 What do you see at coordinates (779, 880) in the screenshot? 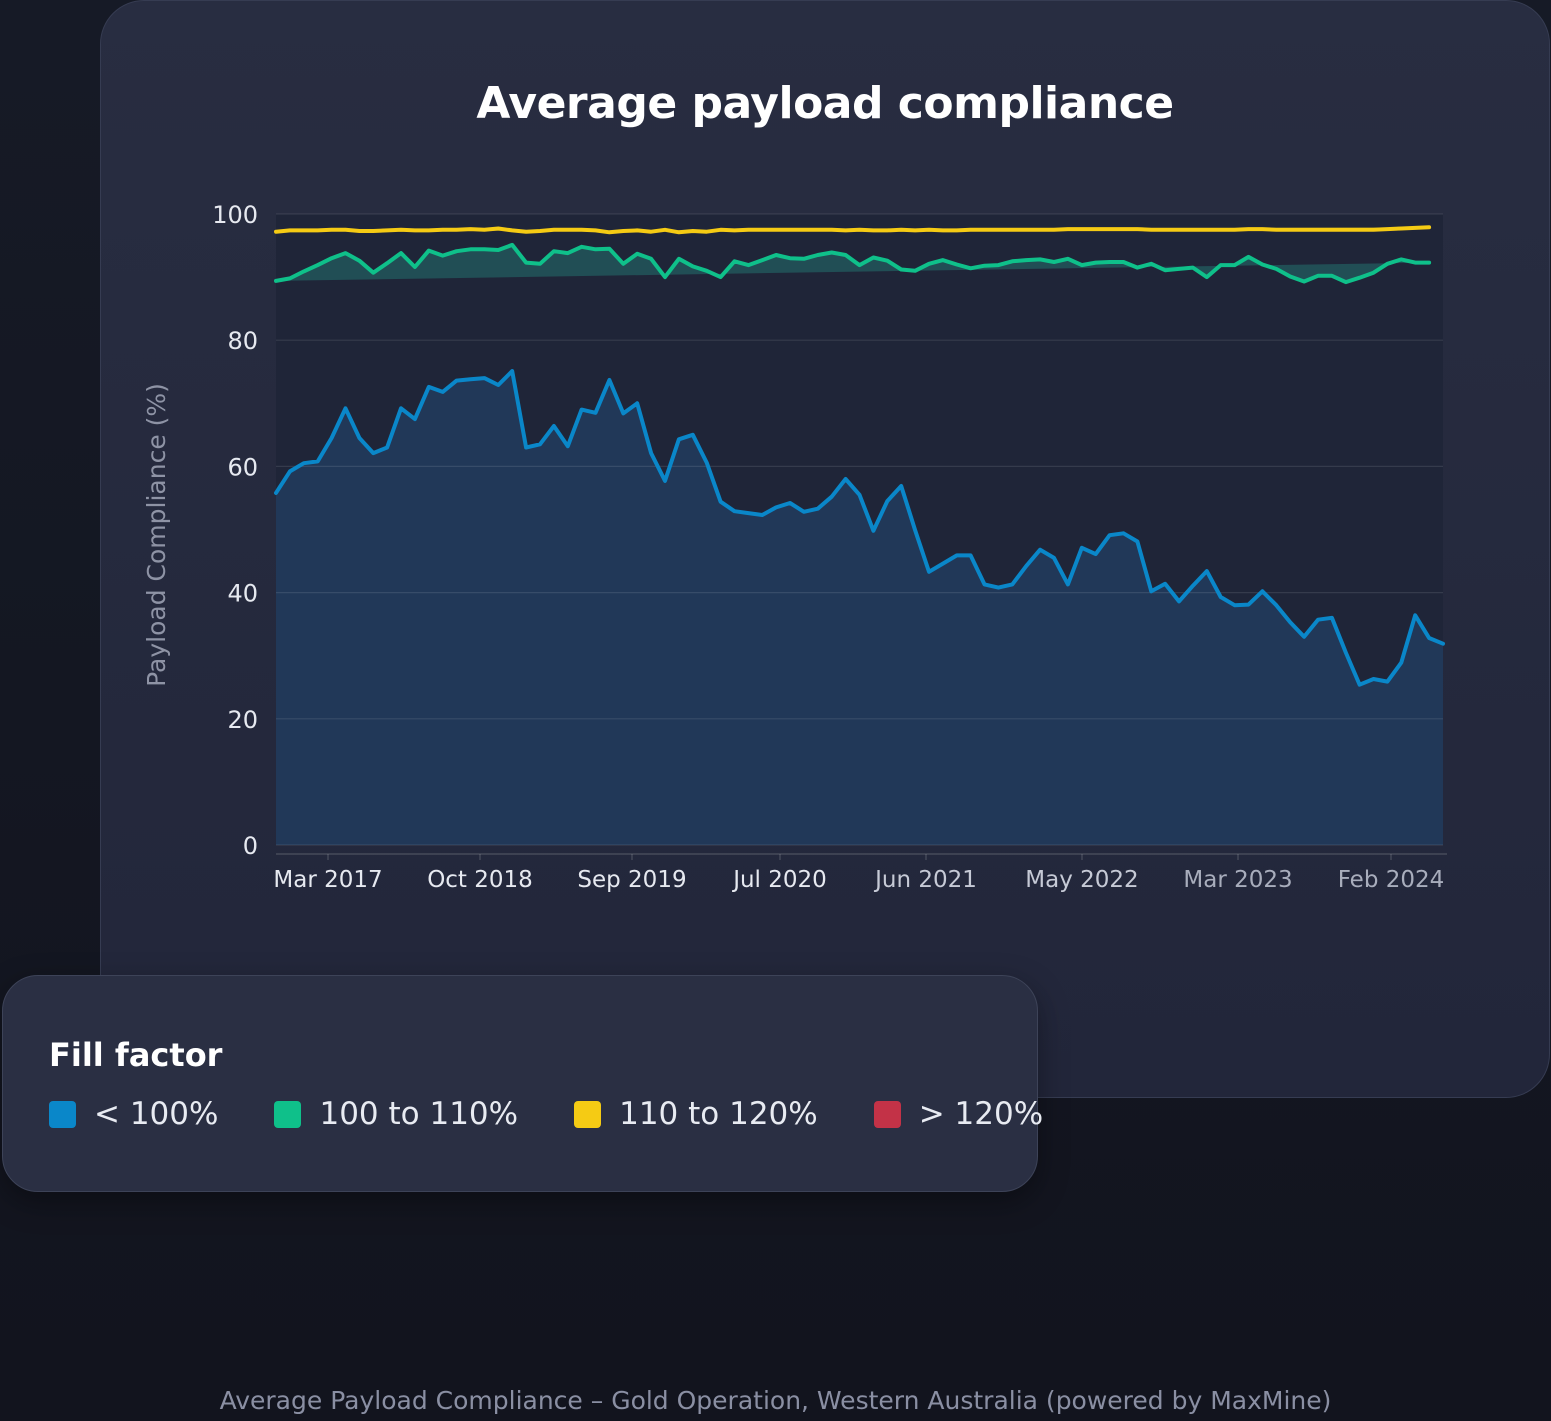
I see `x-tick-label: Jul 2020` at bounding box center [779, 880].